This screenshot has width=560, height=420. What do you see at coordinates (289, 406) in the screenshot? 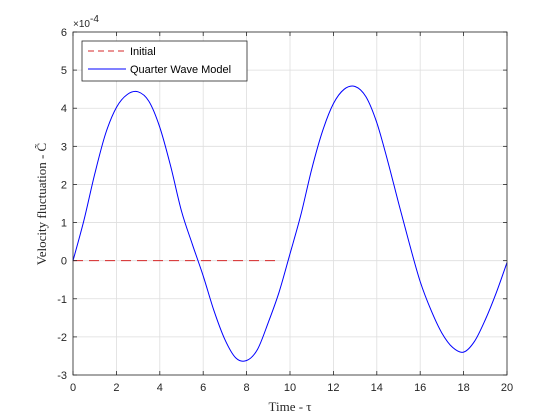
I see `x-axis-title: Time - τ` at bounding box center [289, 406].